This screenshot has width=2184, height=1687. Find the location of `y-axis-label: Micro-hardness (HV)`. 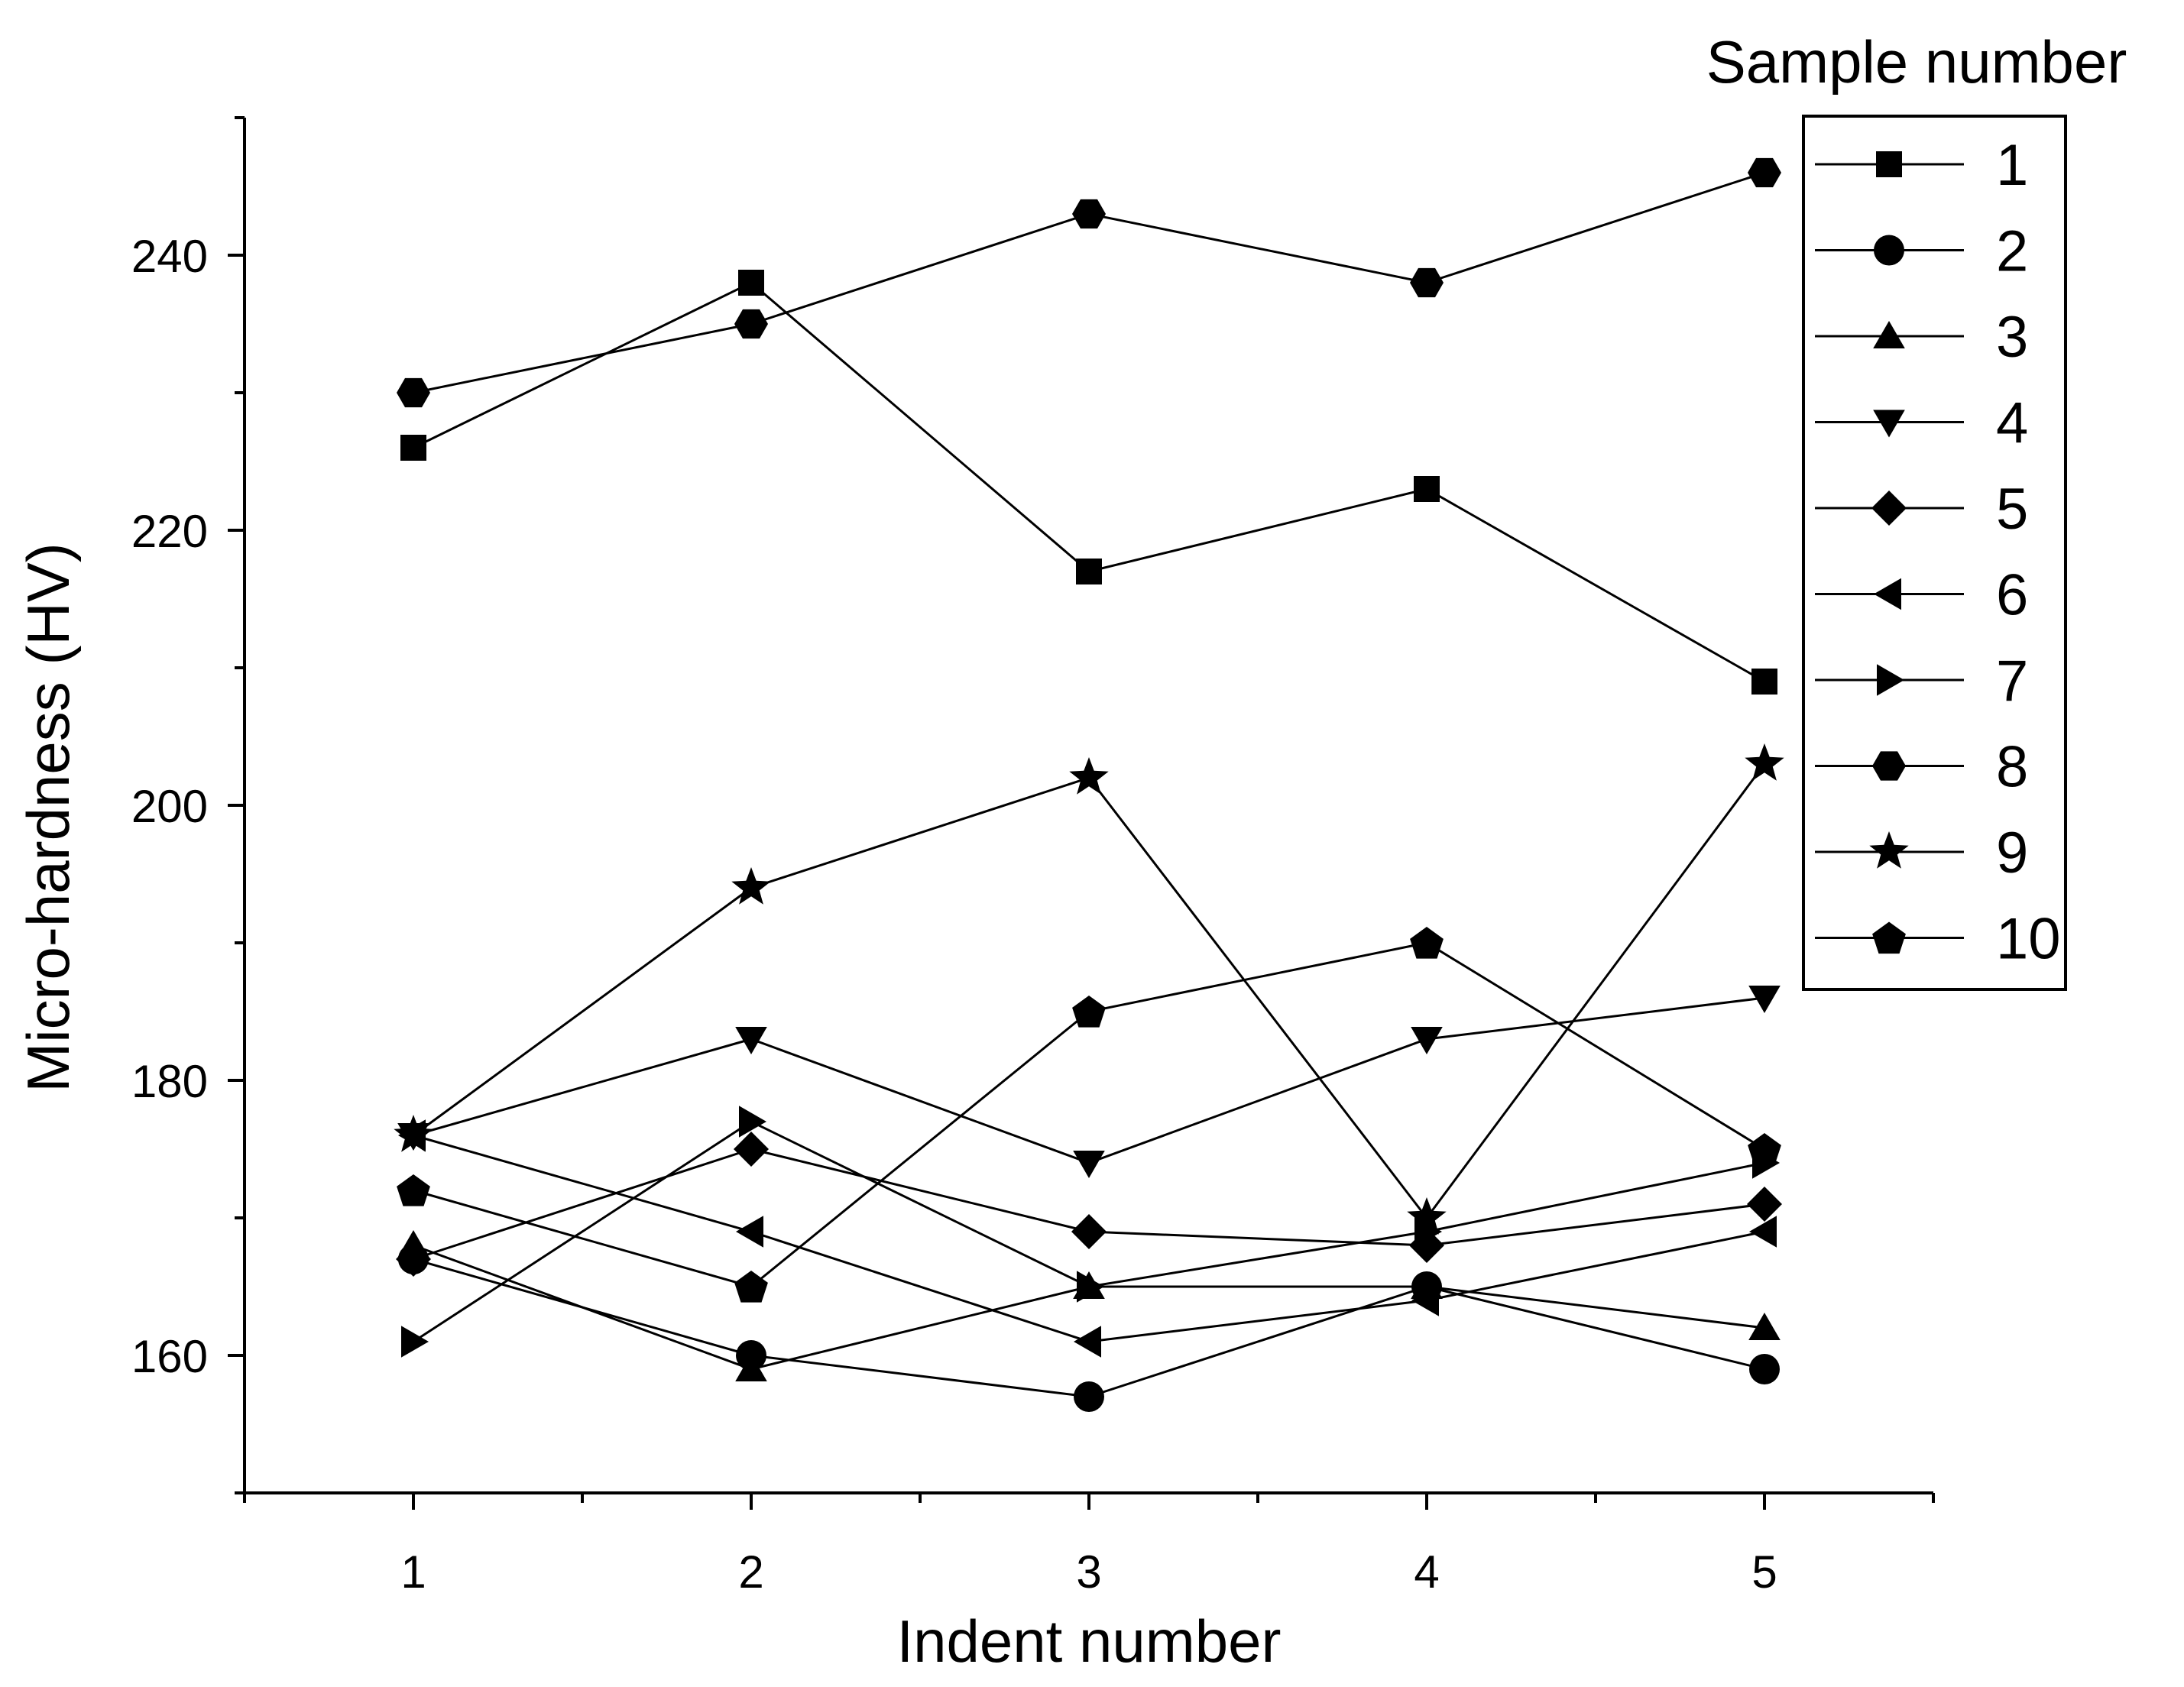

y-axis-label: Micro-hardness (HV) is located at coordinates (48, 817).